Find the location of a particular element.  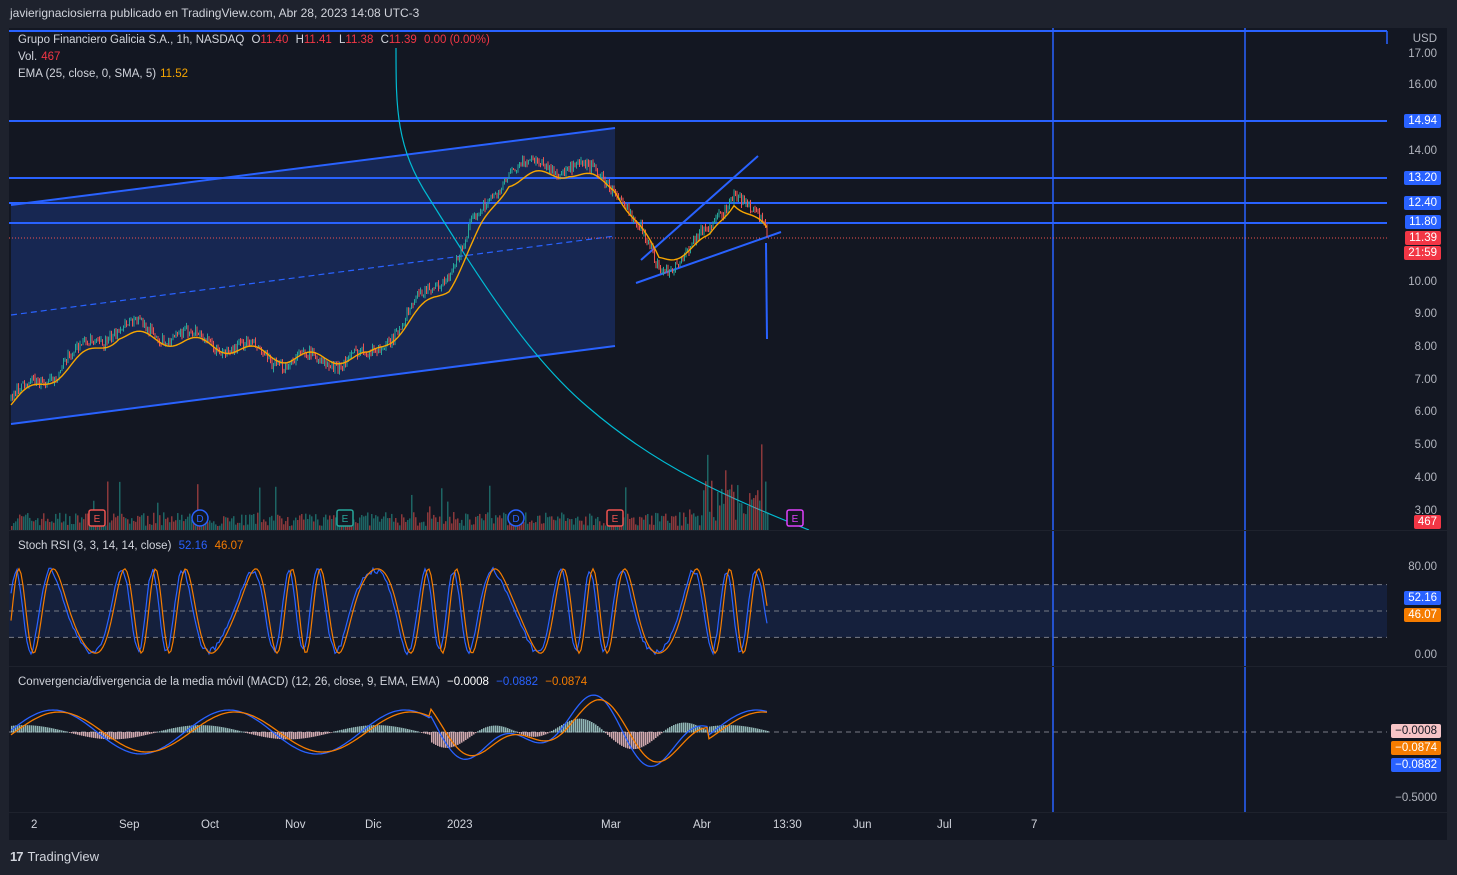

currency-label: USD is located at coordinates (1424, 39).